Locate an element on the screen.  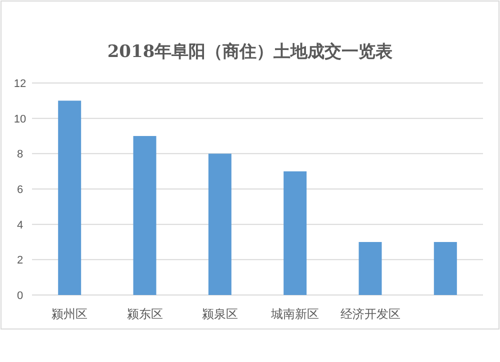
y-tick-label: 12 is located at coordinates (20, 84).